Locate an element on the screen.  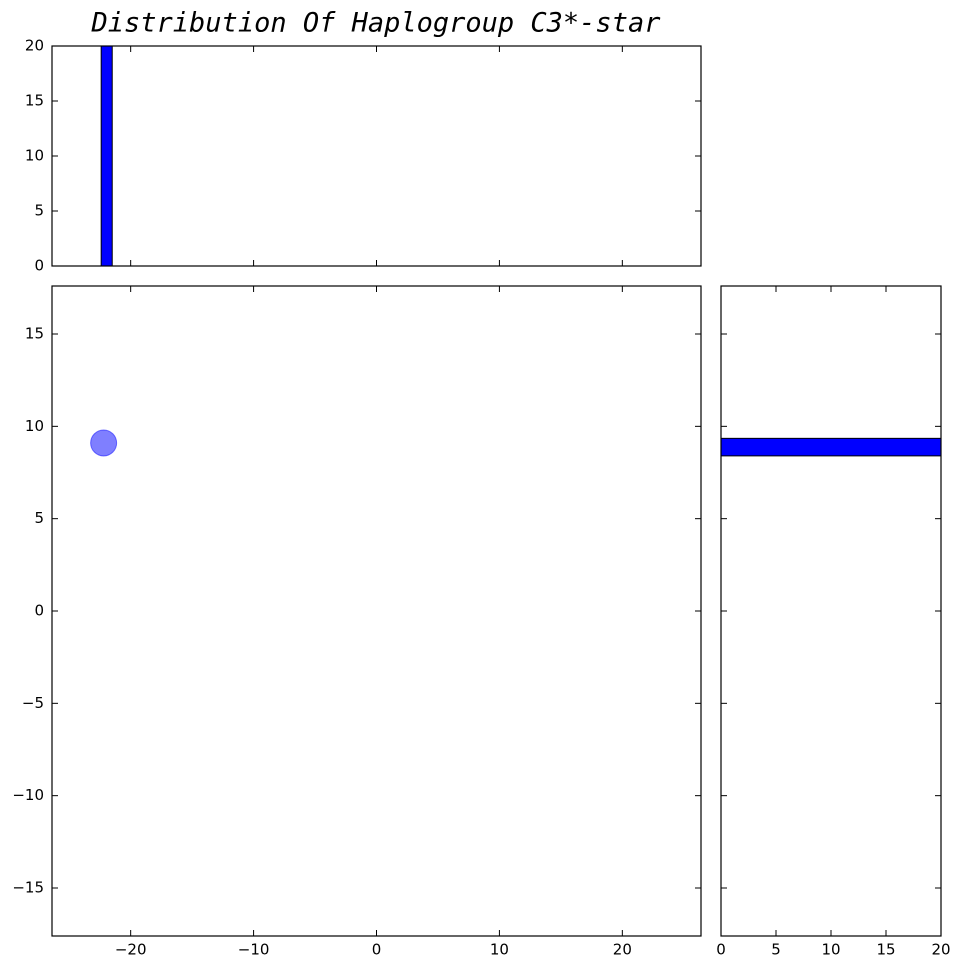
y-tick-label: −10 is located at coordinates (28, 795).